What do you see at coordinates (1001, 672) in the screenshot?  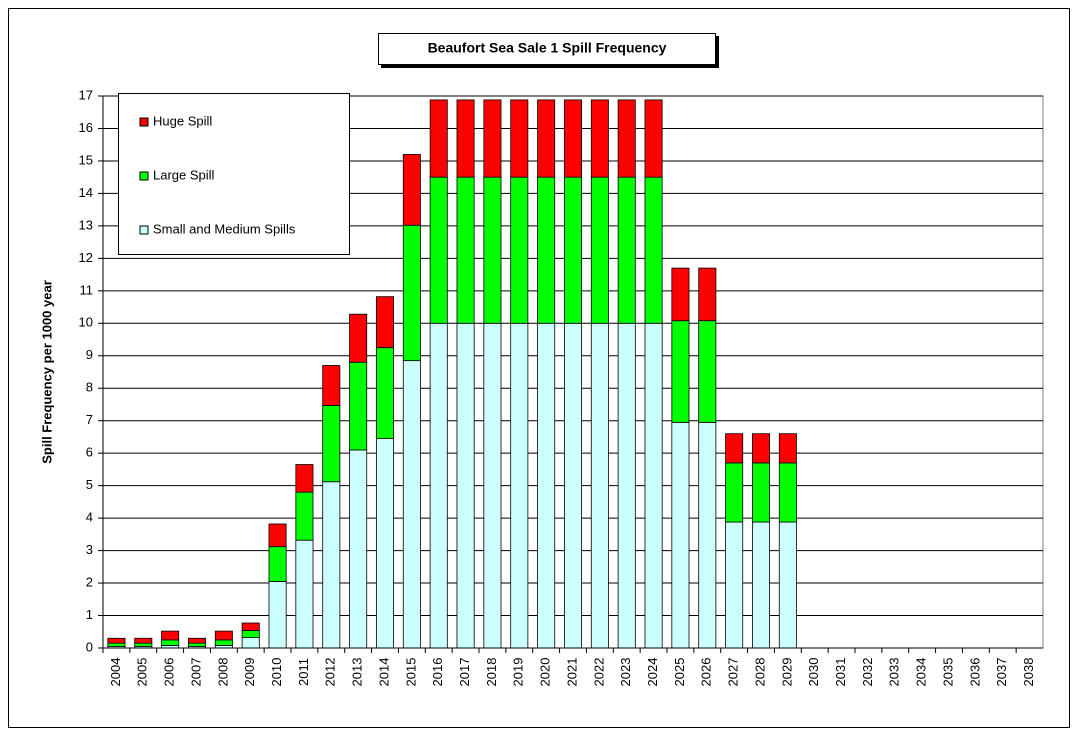 I see `x-tick-label: 2037` at bounding box center [1001, 672].